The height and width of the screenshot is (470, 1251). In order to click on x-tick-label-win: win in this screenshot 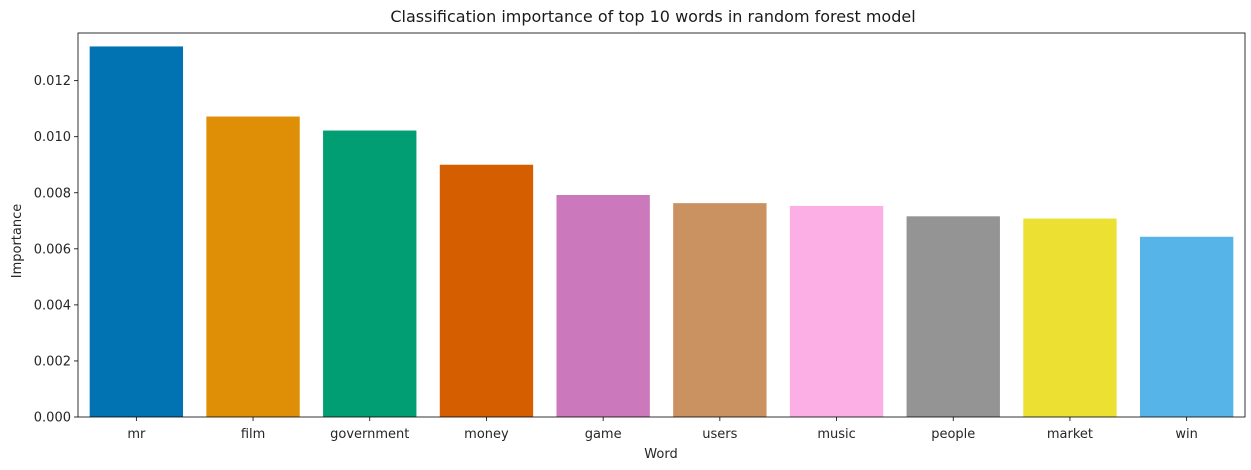, I will do `click(1186, 434)`.